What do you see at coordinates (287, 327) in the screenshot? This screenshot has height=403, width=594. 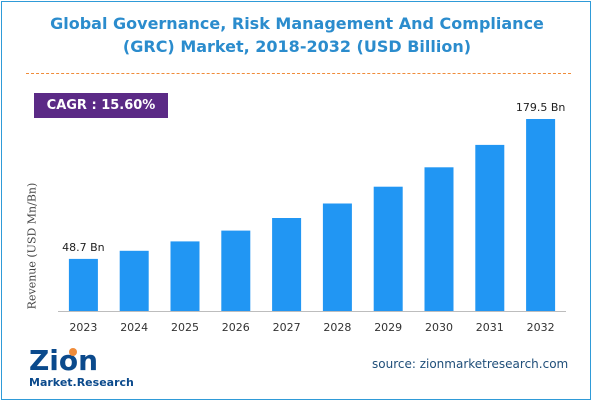 I see `x-tick-label-2027: 2027` at bounding box center [287, 327].